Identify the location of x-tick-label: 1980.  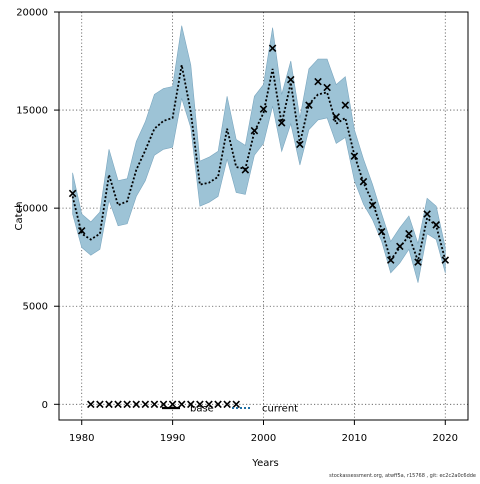
(81, 438).